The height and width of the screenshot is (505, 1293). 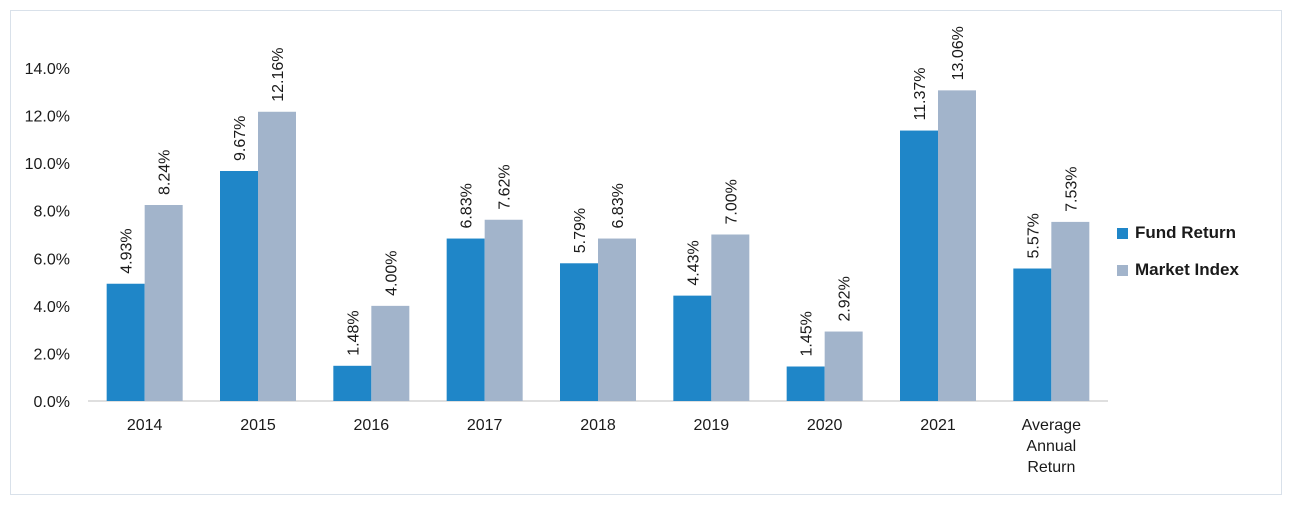 I want to click on fund-return-data-label: 1.48%, so click(x=353, y=332).